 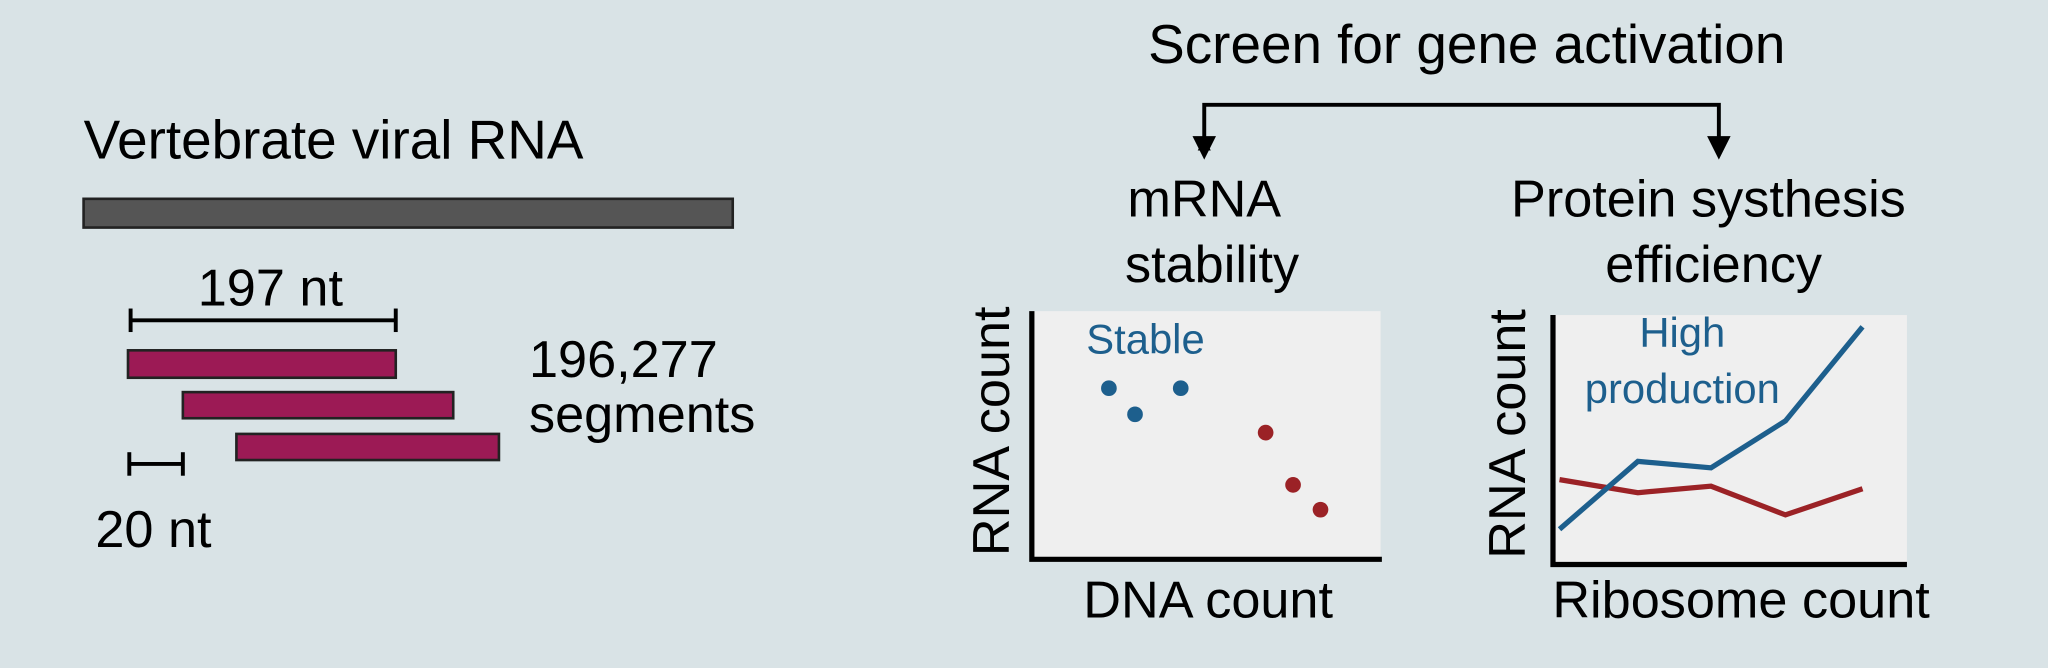 I want to click on screen-title: Screen for gene activation, so click(x=1466, y=44).